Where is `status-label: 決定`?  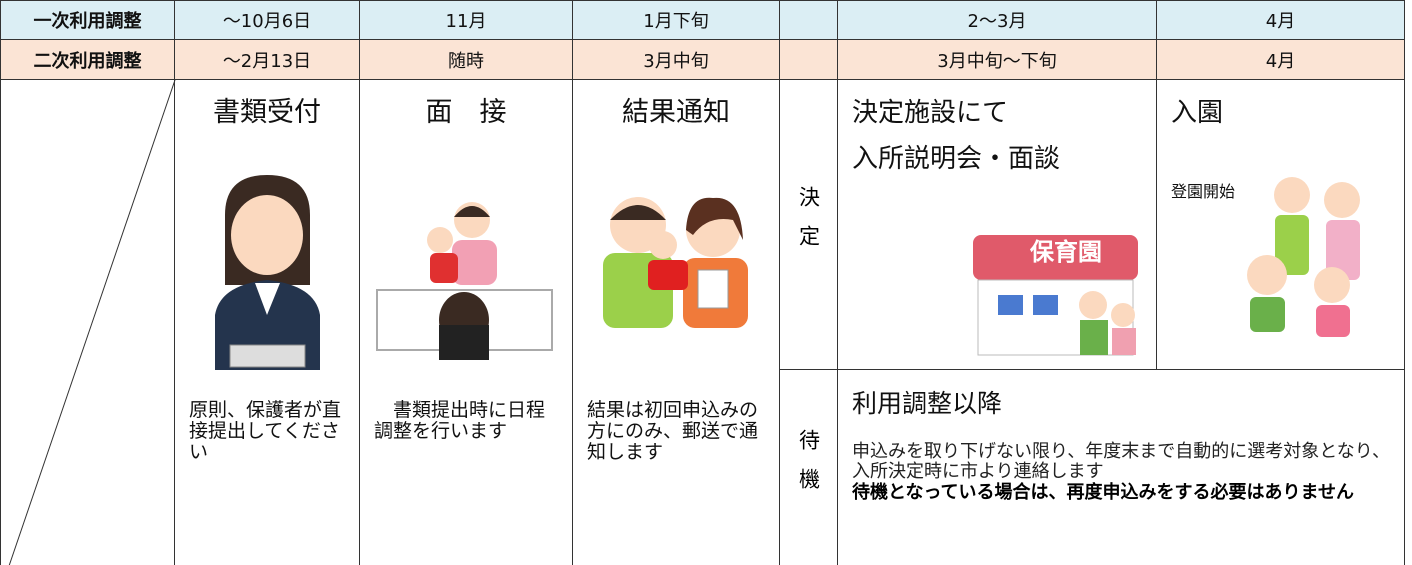 status-label: 決定 is located at coordinates (809, 225).